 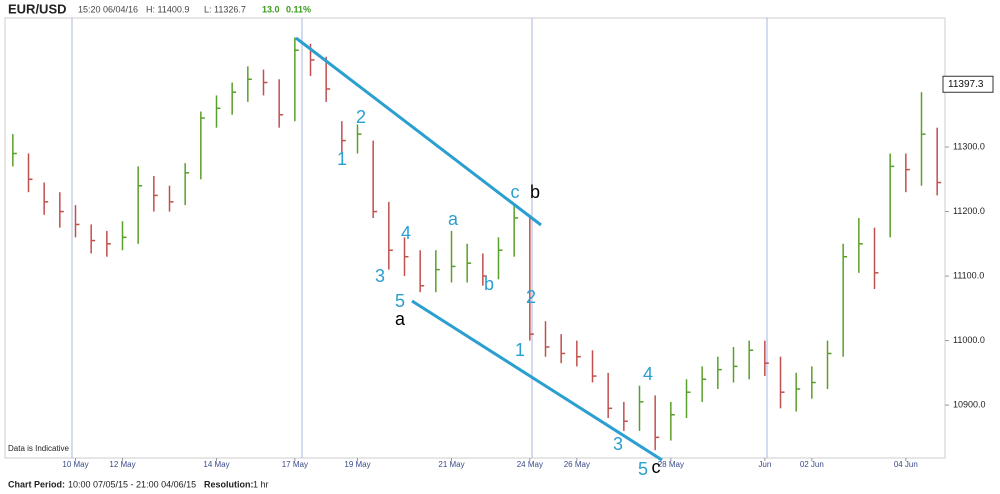 What do you see at coordinates (216, 464) in the screenshot?
I see `x-tick-label: 14 May` at bounding box center [216, 464].